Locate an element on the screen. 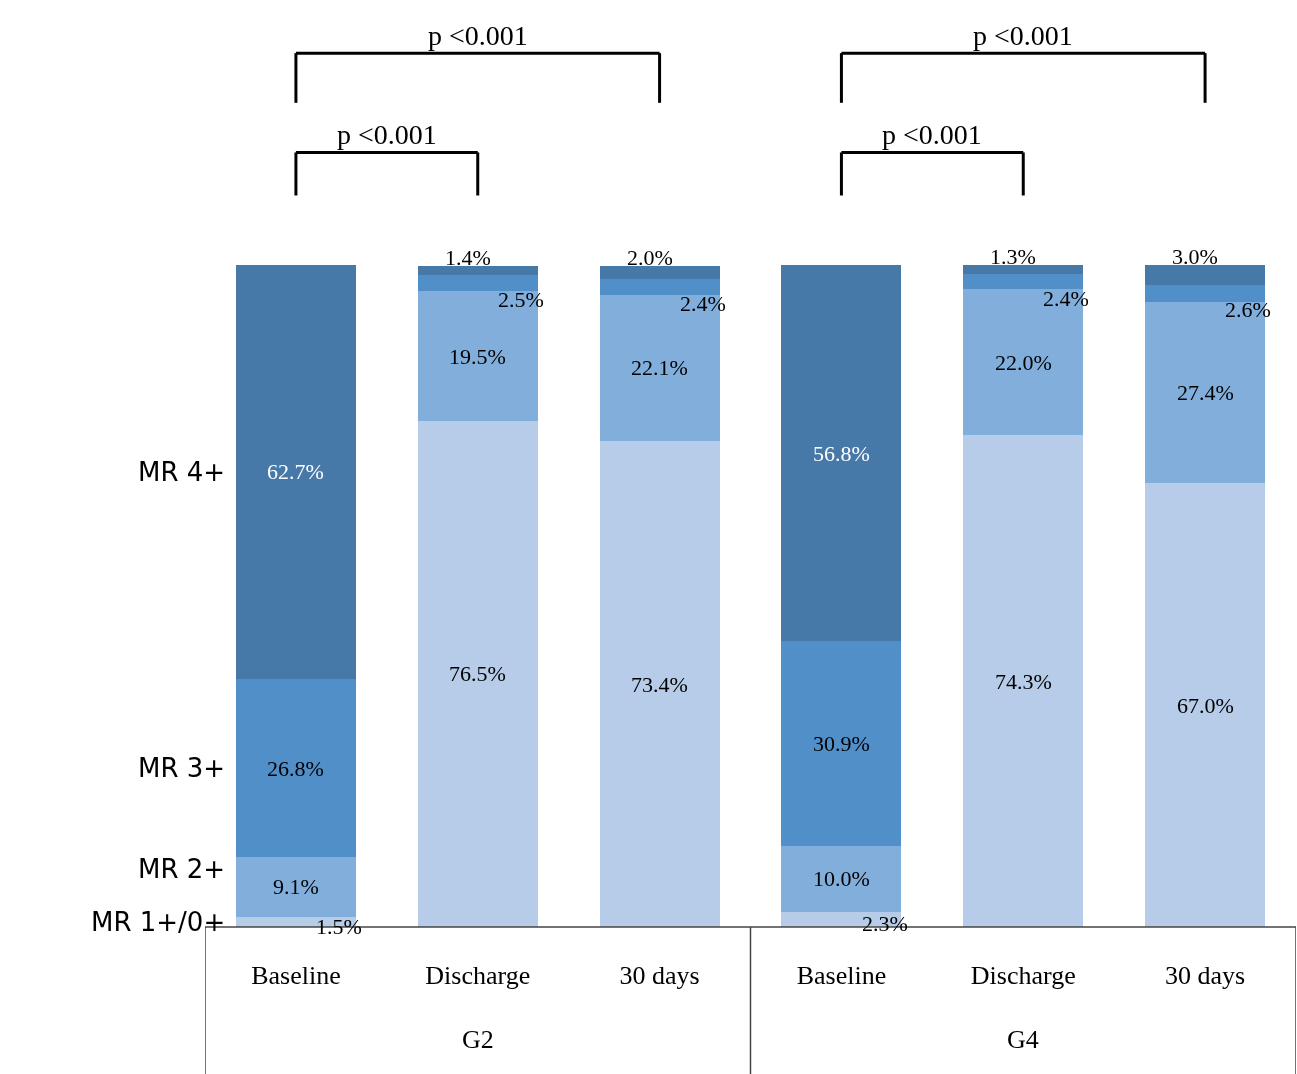 This screenshot has width=1297, height=1074. data-label: 76.5% is located at coordinates (477, 673).